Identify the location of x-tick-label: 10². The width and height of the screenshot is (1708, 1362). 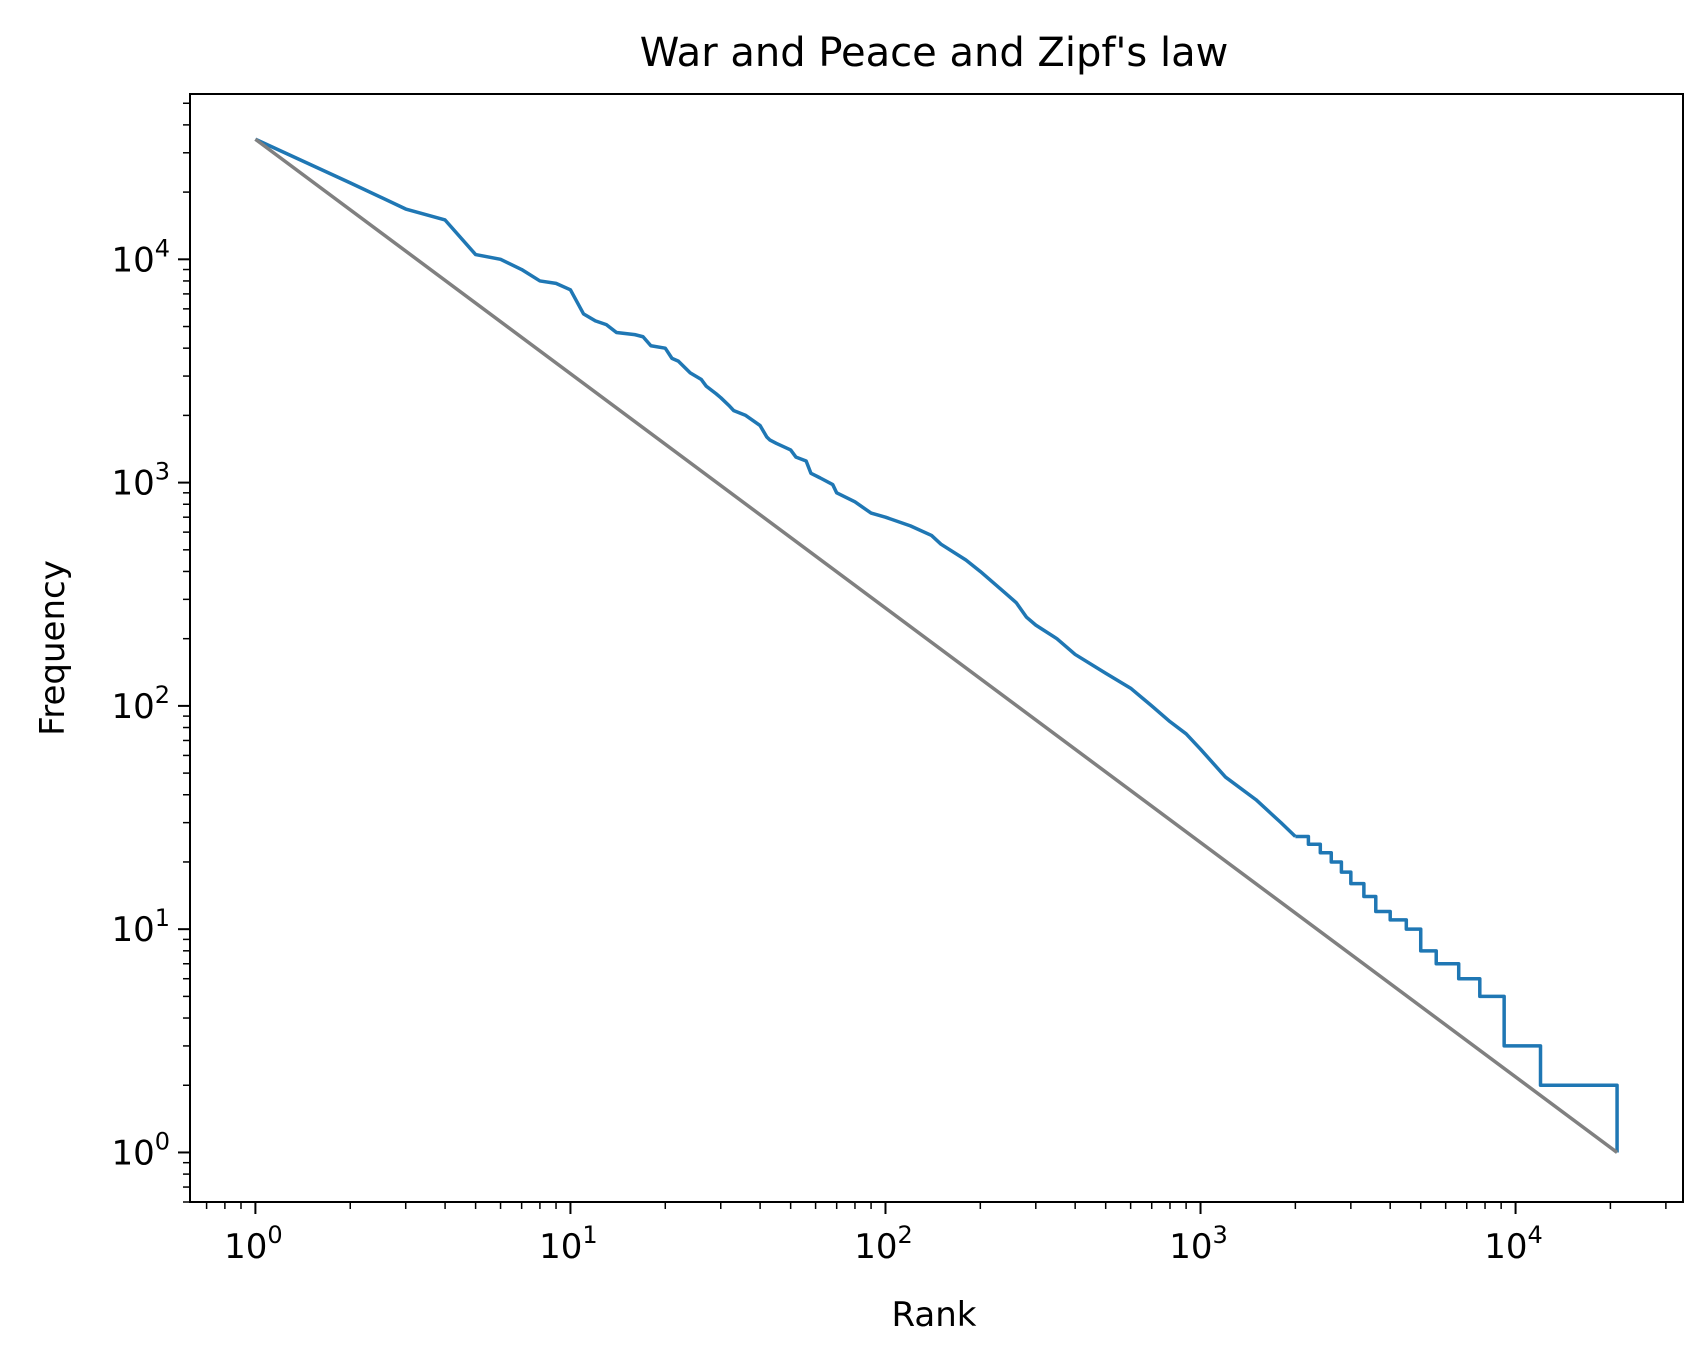
(883, 1244).